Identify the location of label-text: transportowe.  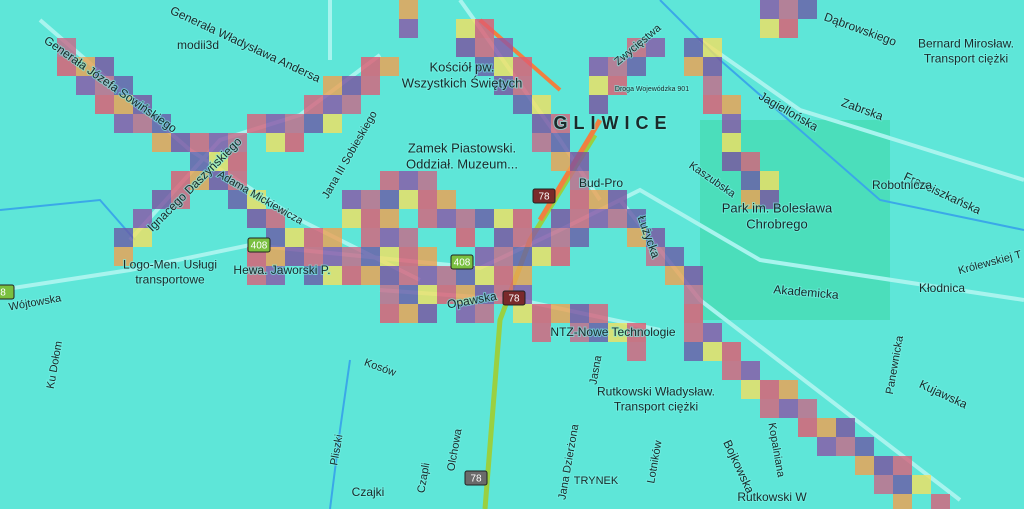
(170, 280).